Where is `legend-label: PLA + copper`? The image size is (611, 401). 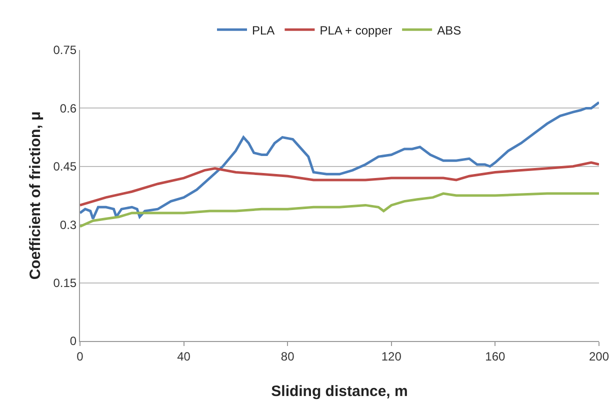 legend-label: PLA + copper is located at coordinates (356, 30).